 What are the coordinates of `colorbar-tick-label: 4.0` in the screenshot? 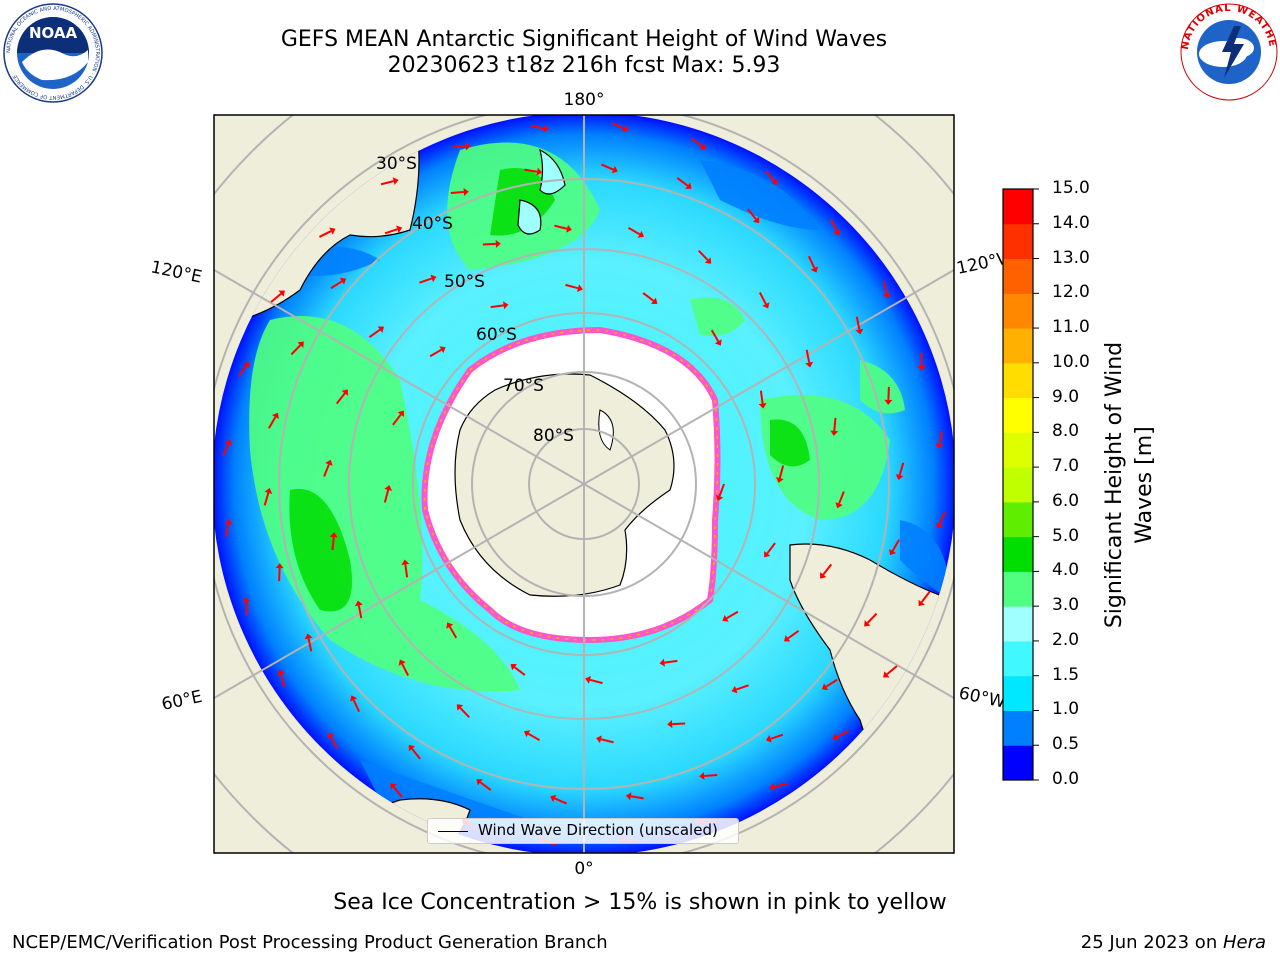 It's located at (1066, 570).